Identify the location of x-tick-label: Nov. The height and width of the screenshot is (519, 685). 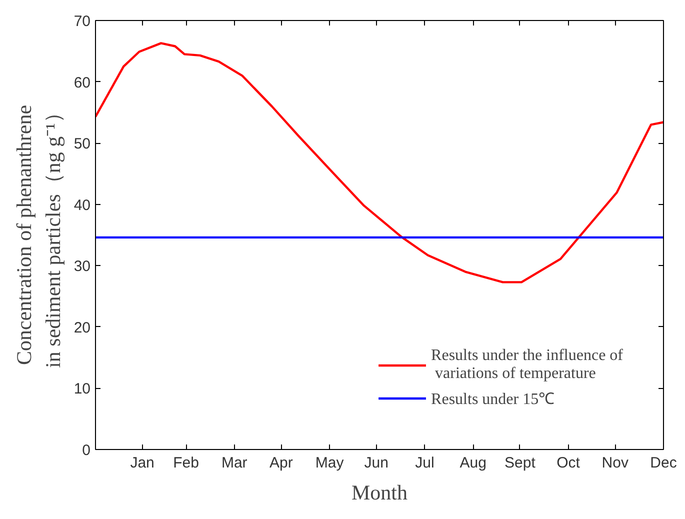
(615, 463).